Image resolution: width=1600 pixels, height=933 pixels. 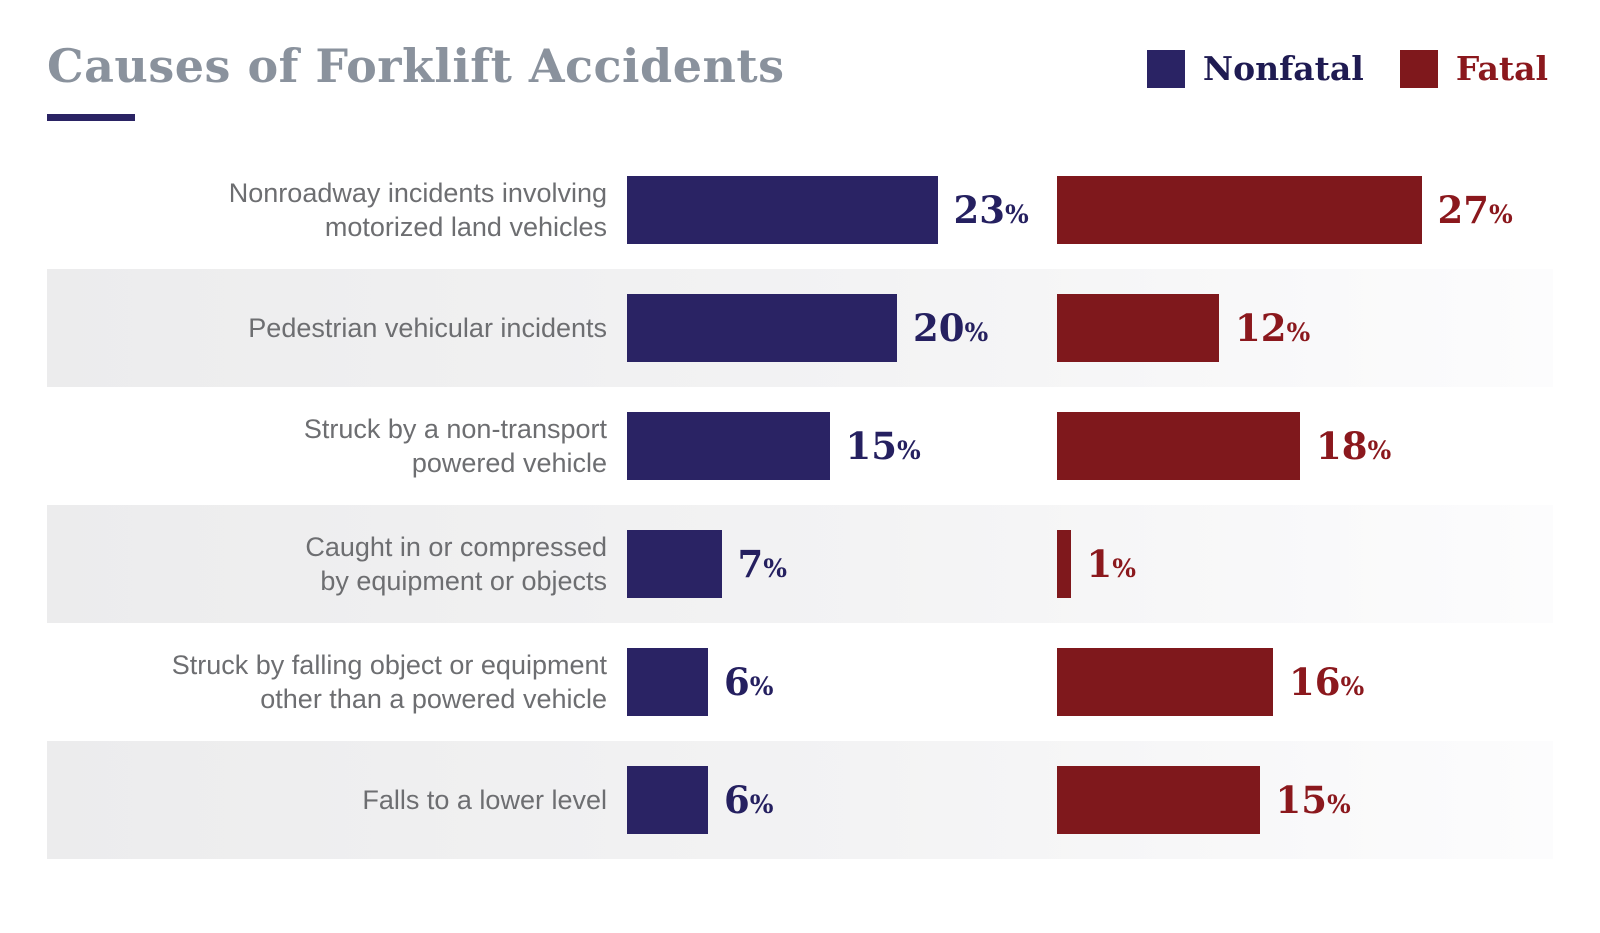 I want to click on value-label-fatal: 27%, so click(x=1475, y=210).